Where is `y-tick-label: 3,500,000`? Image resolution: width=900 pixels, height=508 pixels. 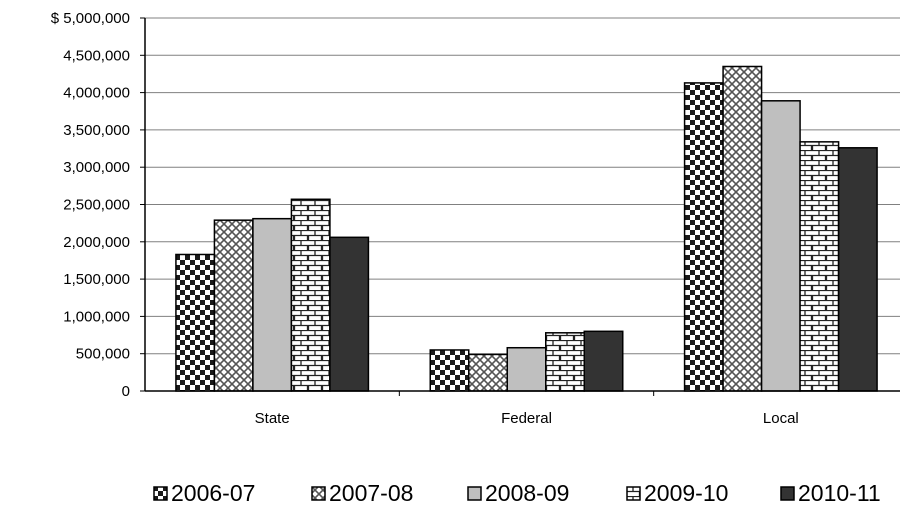
y-tick-label: 3,500,000 is located at coordinates (96, 130).